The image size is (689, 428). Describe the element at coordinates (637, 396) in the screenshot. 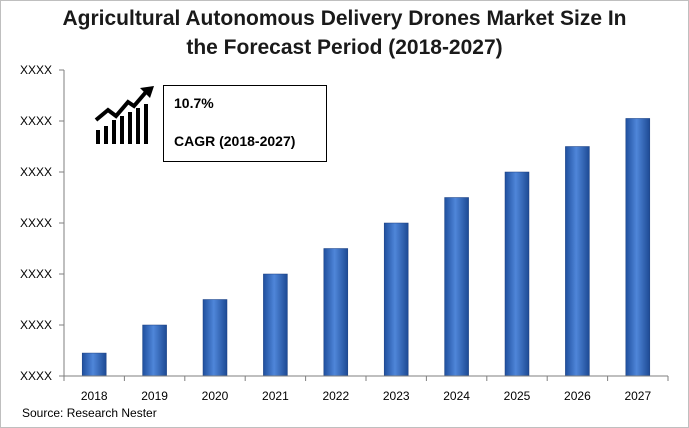

I see `x-tick-label-2027: 2027` at that location.